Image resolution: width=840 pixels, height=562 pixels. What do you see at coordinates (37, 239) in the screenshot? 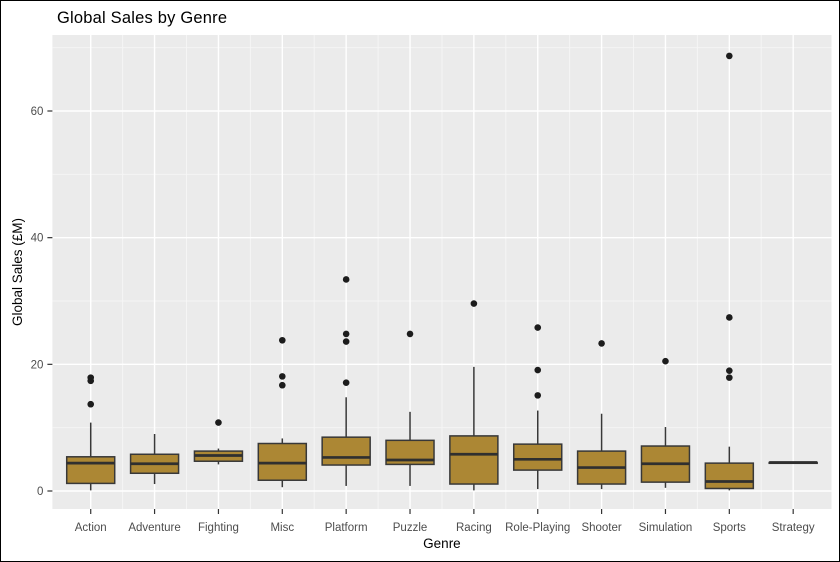
I see `y-tick-label-40: 40` at bounding box center [37, 239].